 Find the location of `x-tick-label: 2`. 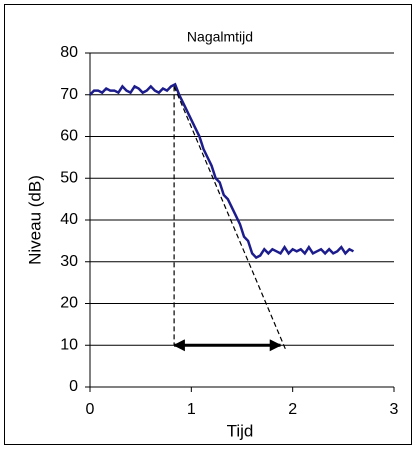

x-tick-label: 2 is located at coordinates (292, 409).